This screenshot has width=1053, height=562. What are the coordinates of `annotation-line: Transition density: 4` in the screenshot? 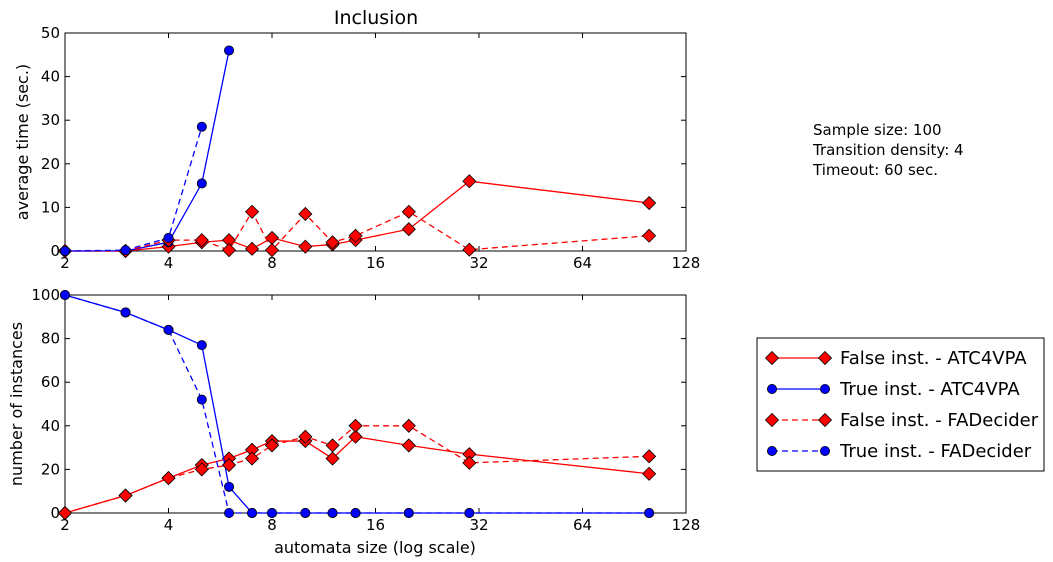 It's located at (888, 150).